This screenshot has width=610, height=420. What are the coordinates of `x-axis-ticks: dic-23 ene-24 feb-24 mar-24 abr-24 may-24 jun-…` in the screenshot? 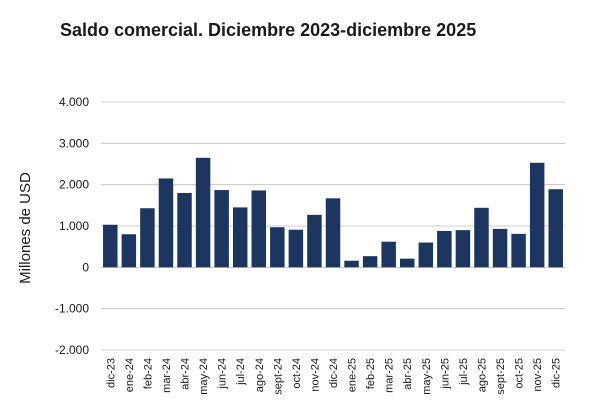 It's located at (333, 376).